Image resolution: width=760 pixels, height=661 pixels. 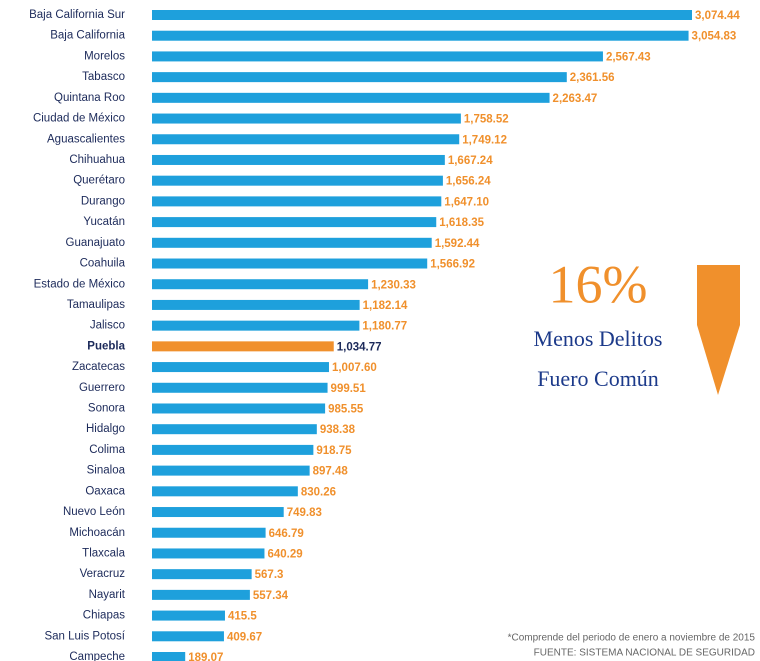 What do you see at coordinates (77, 15) in the screenshot?
I see `category-label: Baja California Sur` at bounding box center [77, 15].